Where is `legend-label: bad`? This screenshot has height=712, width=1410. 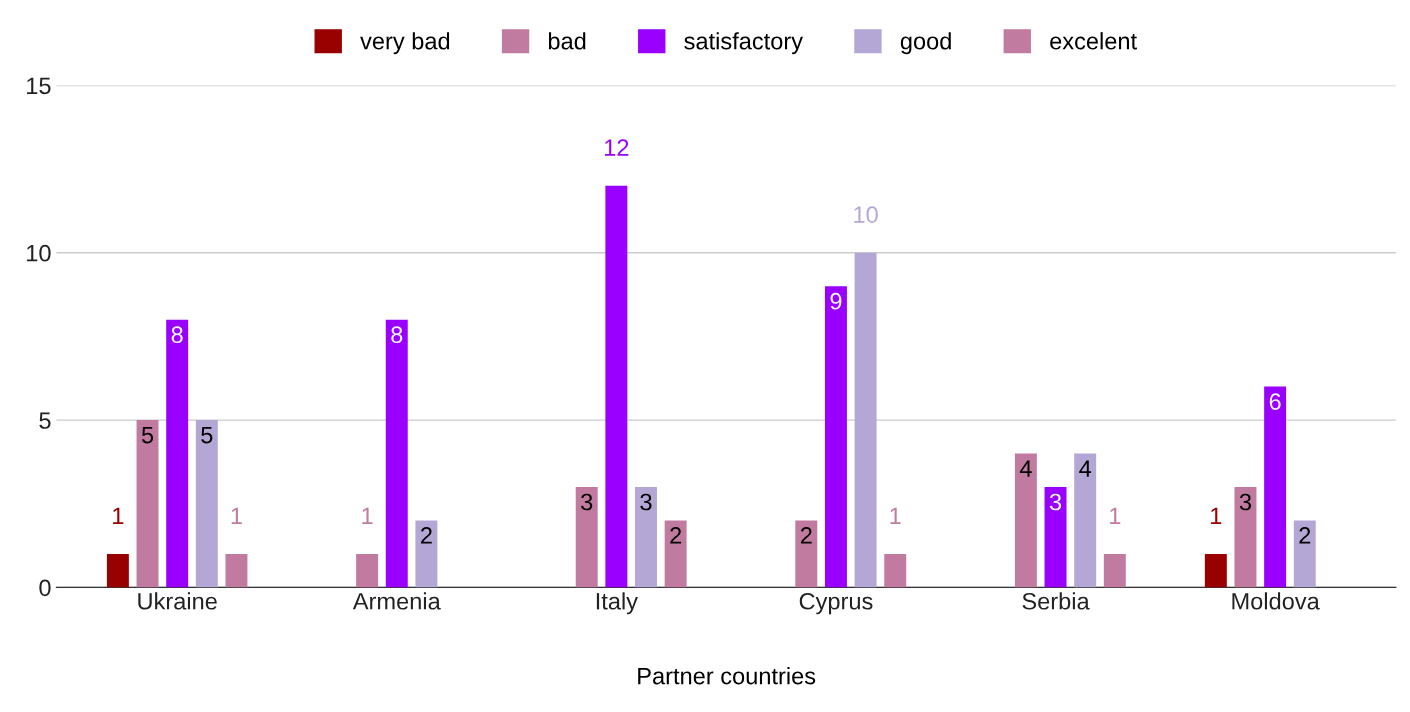 legend-label: bad is located at coordinates (567, 41).